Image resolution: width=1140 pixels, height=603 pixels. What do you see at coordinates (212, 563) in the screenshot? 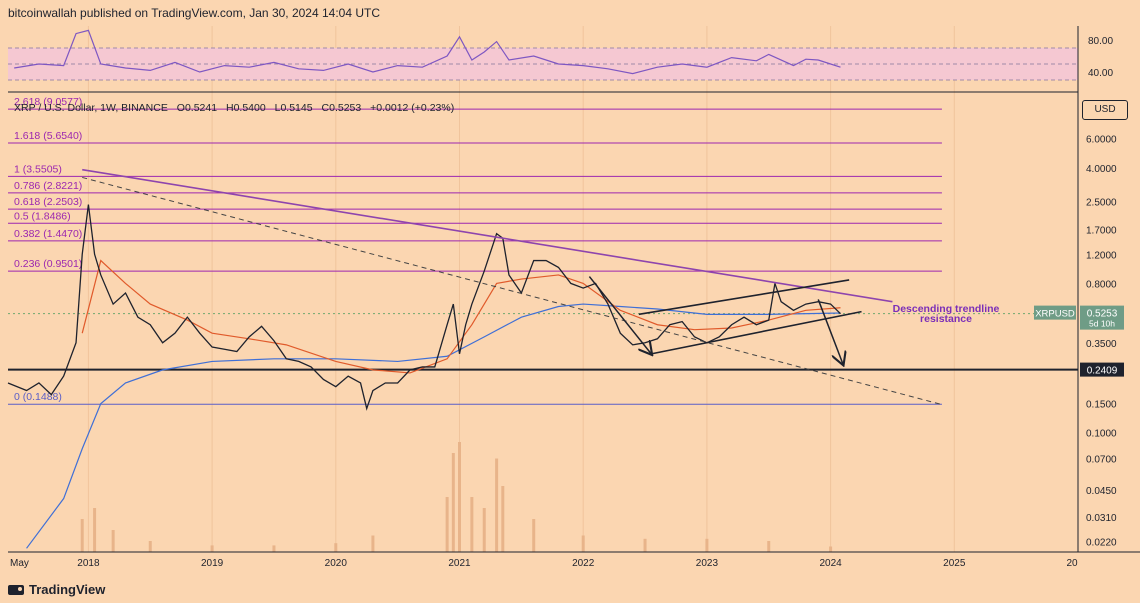
I see `time-tick-label: 2019` at bounding box center [212, 563].